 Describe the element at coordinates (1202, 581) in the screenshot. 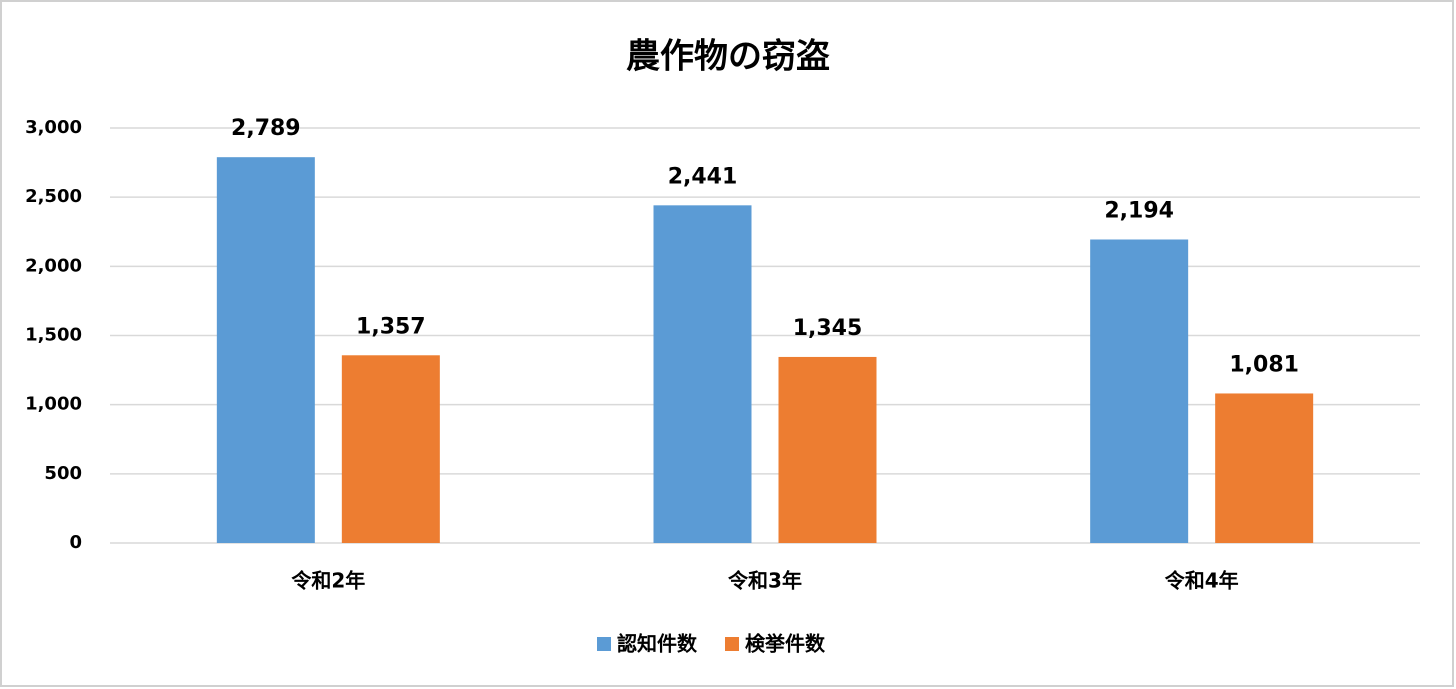

I see `x-tick-label: 令和4年` at that location.